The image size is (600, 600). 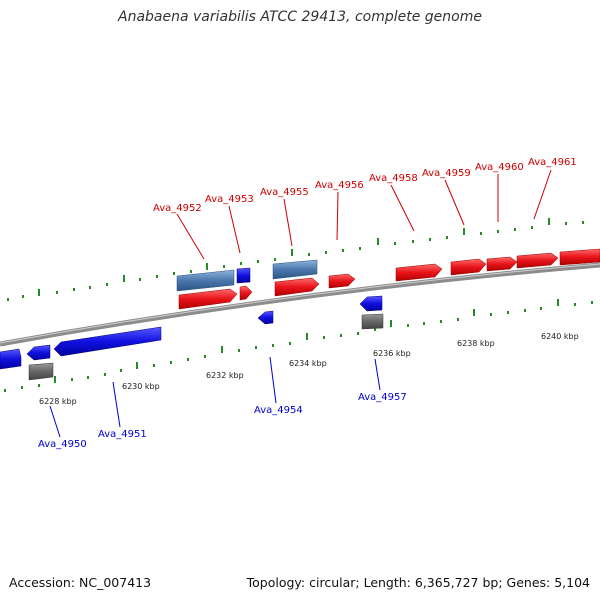 I want to click on gene-ava-4961-a, so click(x=537, y=260).